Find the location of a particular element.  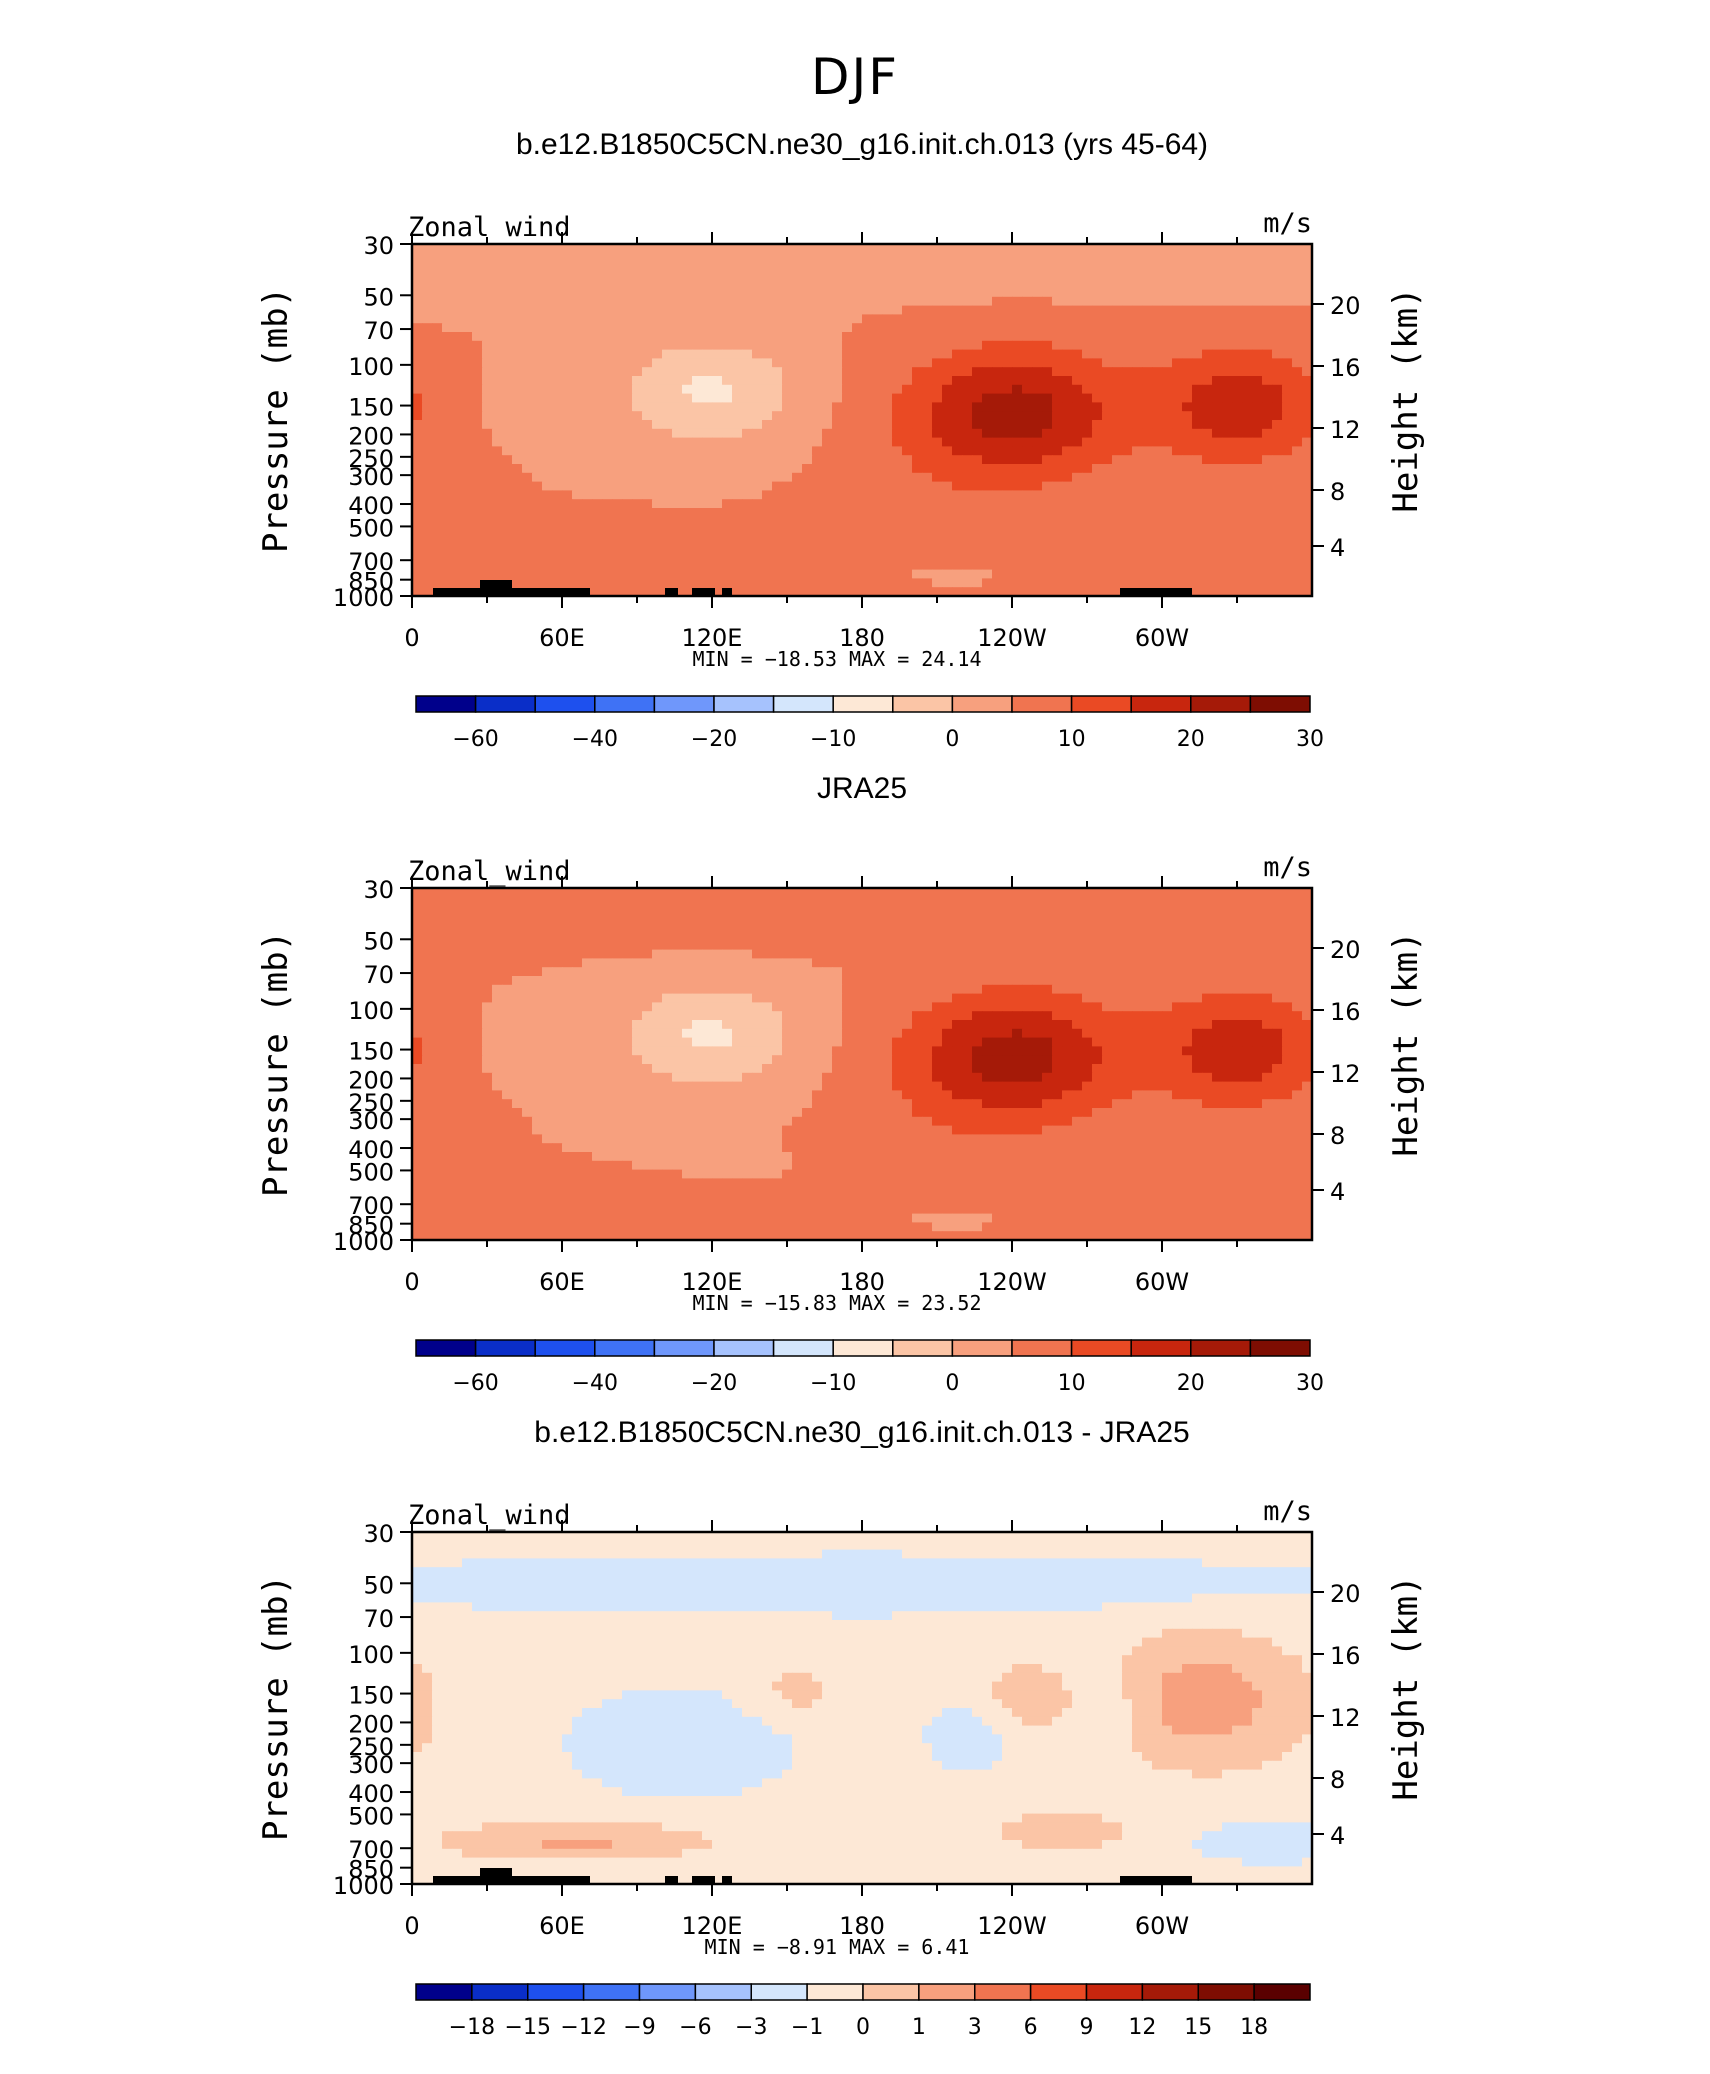

colorbar-label: 20 is located at coordinates (1191, 1383).